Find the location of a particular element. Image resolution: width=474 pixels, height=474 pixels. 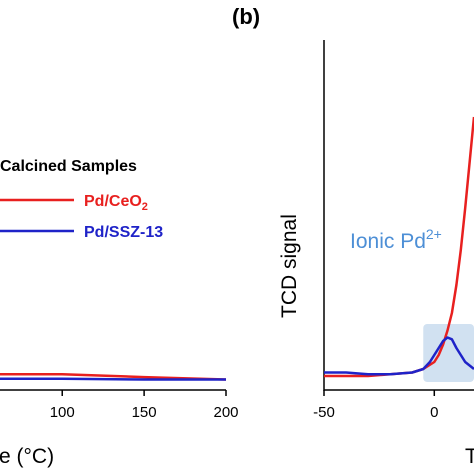

panel-b-y-axis-title: TCD signal is located at coordinates (289, 266).